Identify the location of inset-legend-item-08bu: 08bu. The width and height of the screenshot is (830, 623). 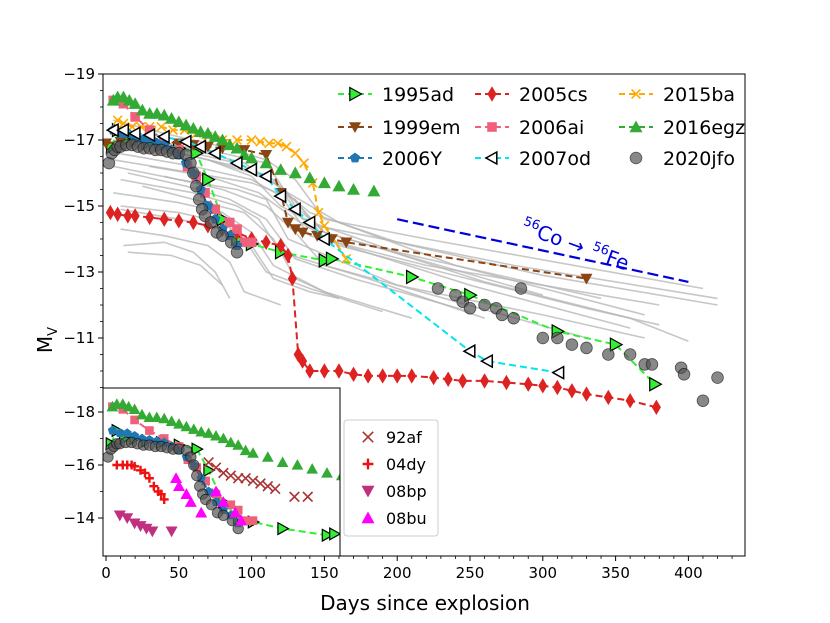
(394, 518).